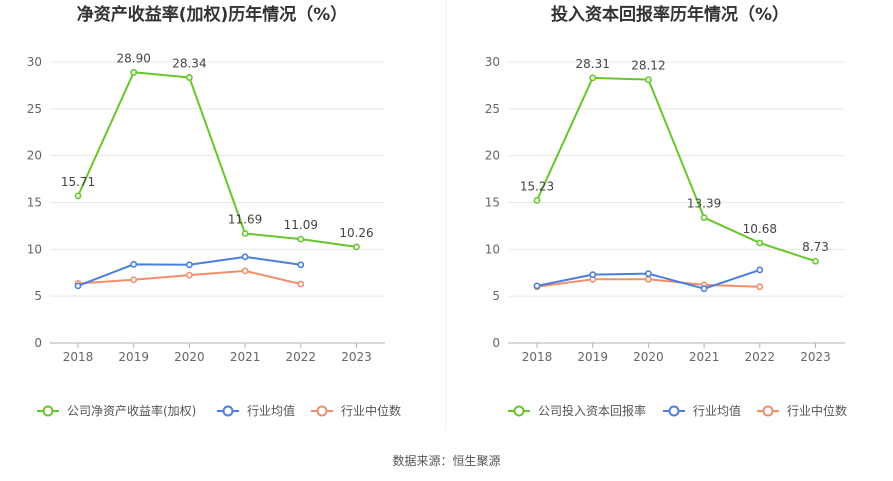  Describe the element at coordinates (78, 182) in the screenshot. I see `data-label: 15.71` at that location.